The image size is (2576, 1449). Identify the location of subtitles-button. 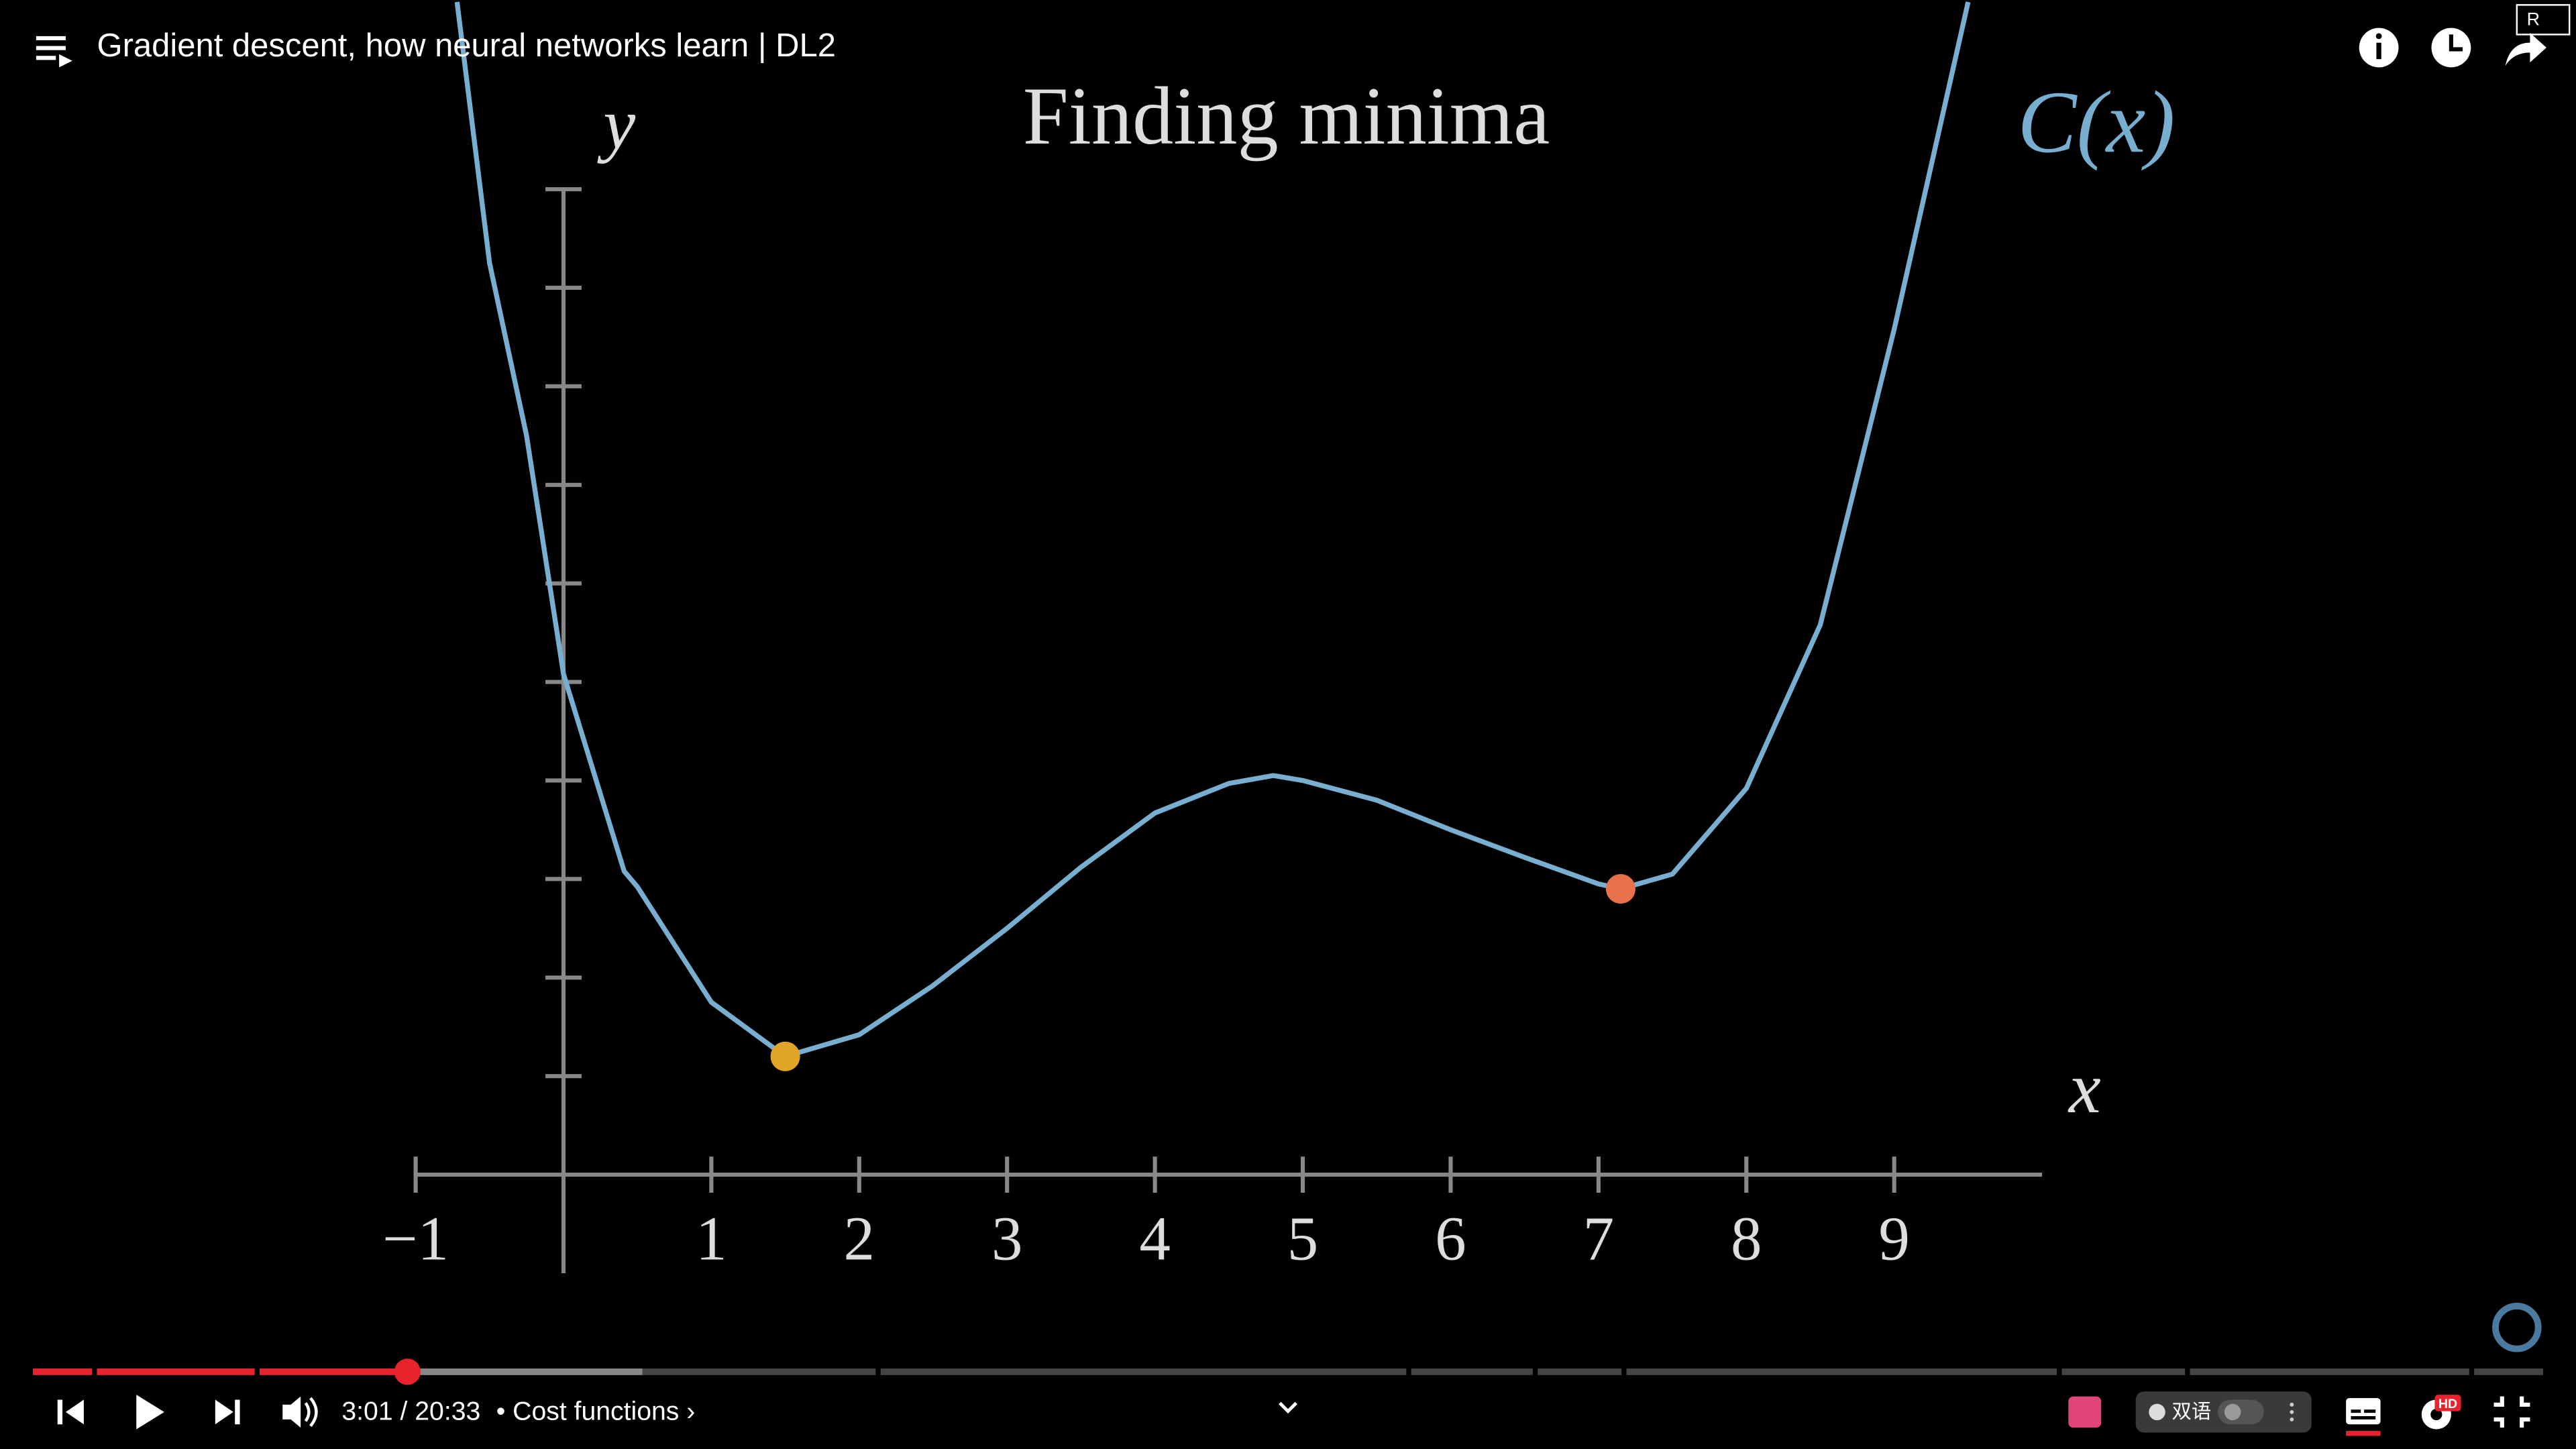
(2363, 1417).